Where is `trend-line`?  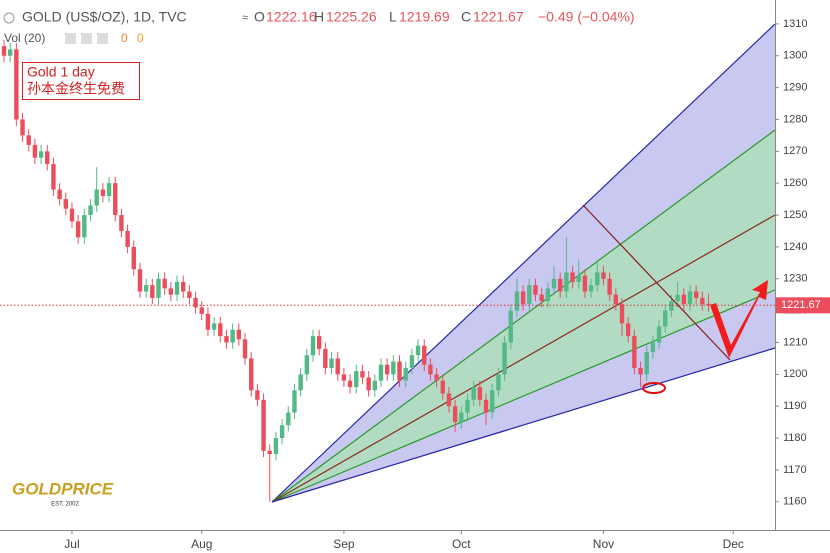 trend-line is located at coordinates (656, 282).